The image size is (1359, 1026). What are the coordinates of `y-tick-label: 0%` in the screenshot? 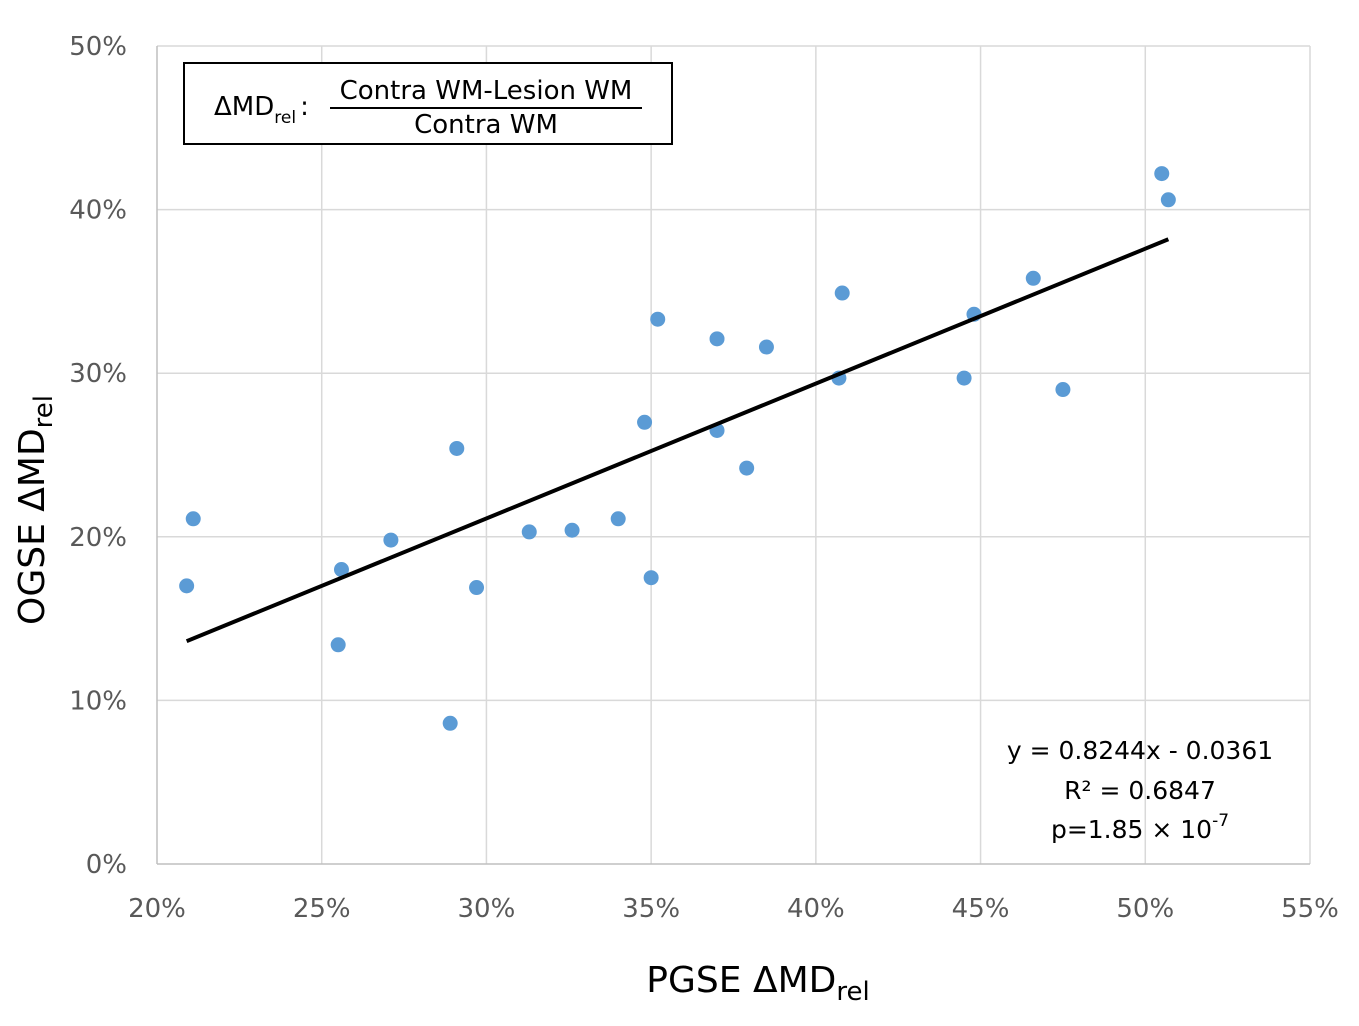 It's located at (106, 865).